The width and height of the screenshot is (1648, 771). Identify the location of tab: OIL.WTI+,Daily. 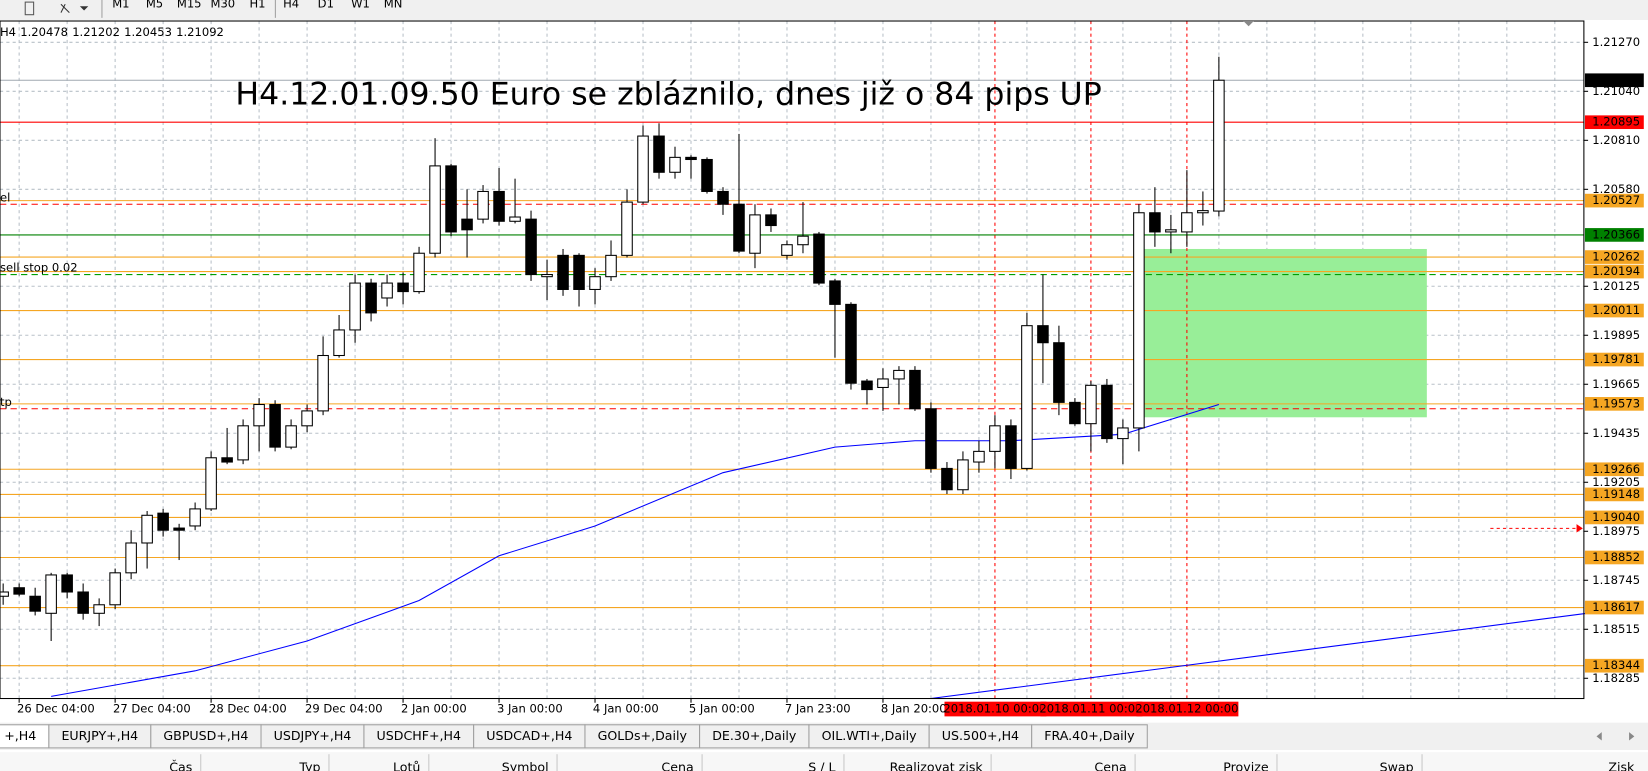
(869, 736).